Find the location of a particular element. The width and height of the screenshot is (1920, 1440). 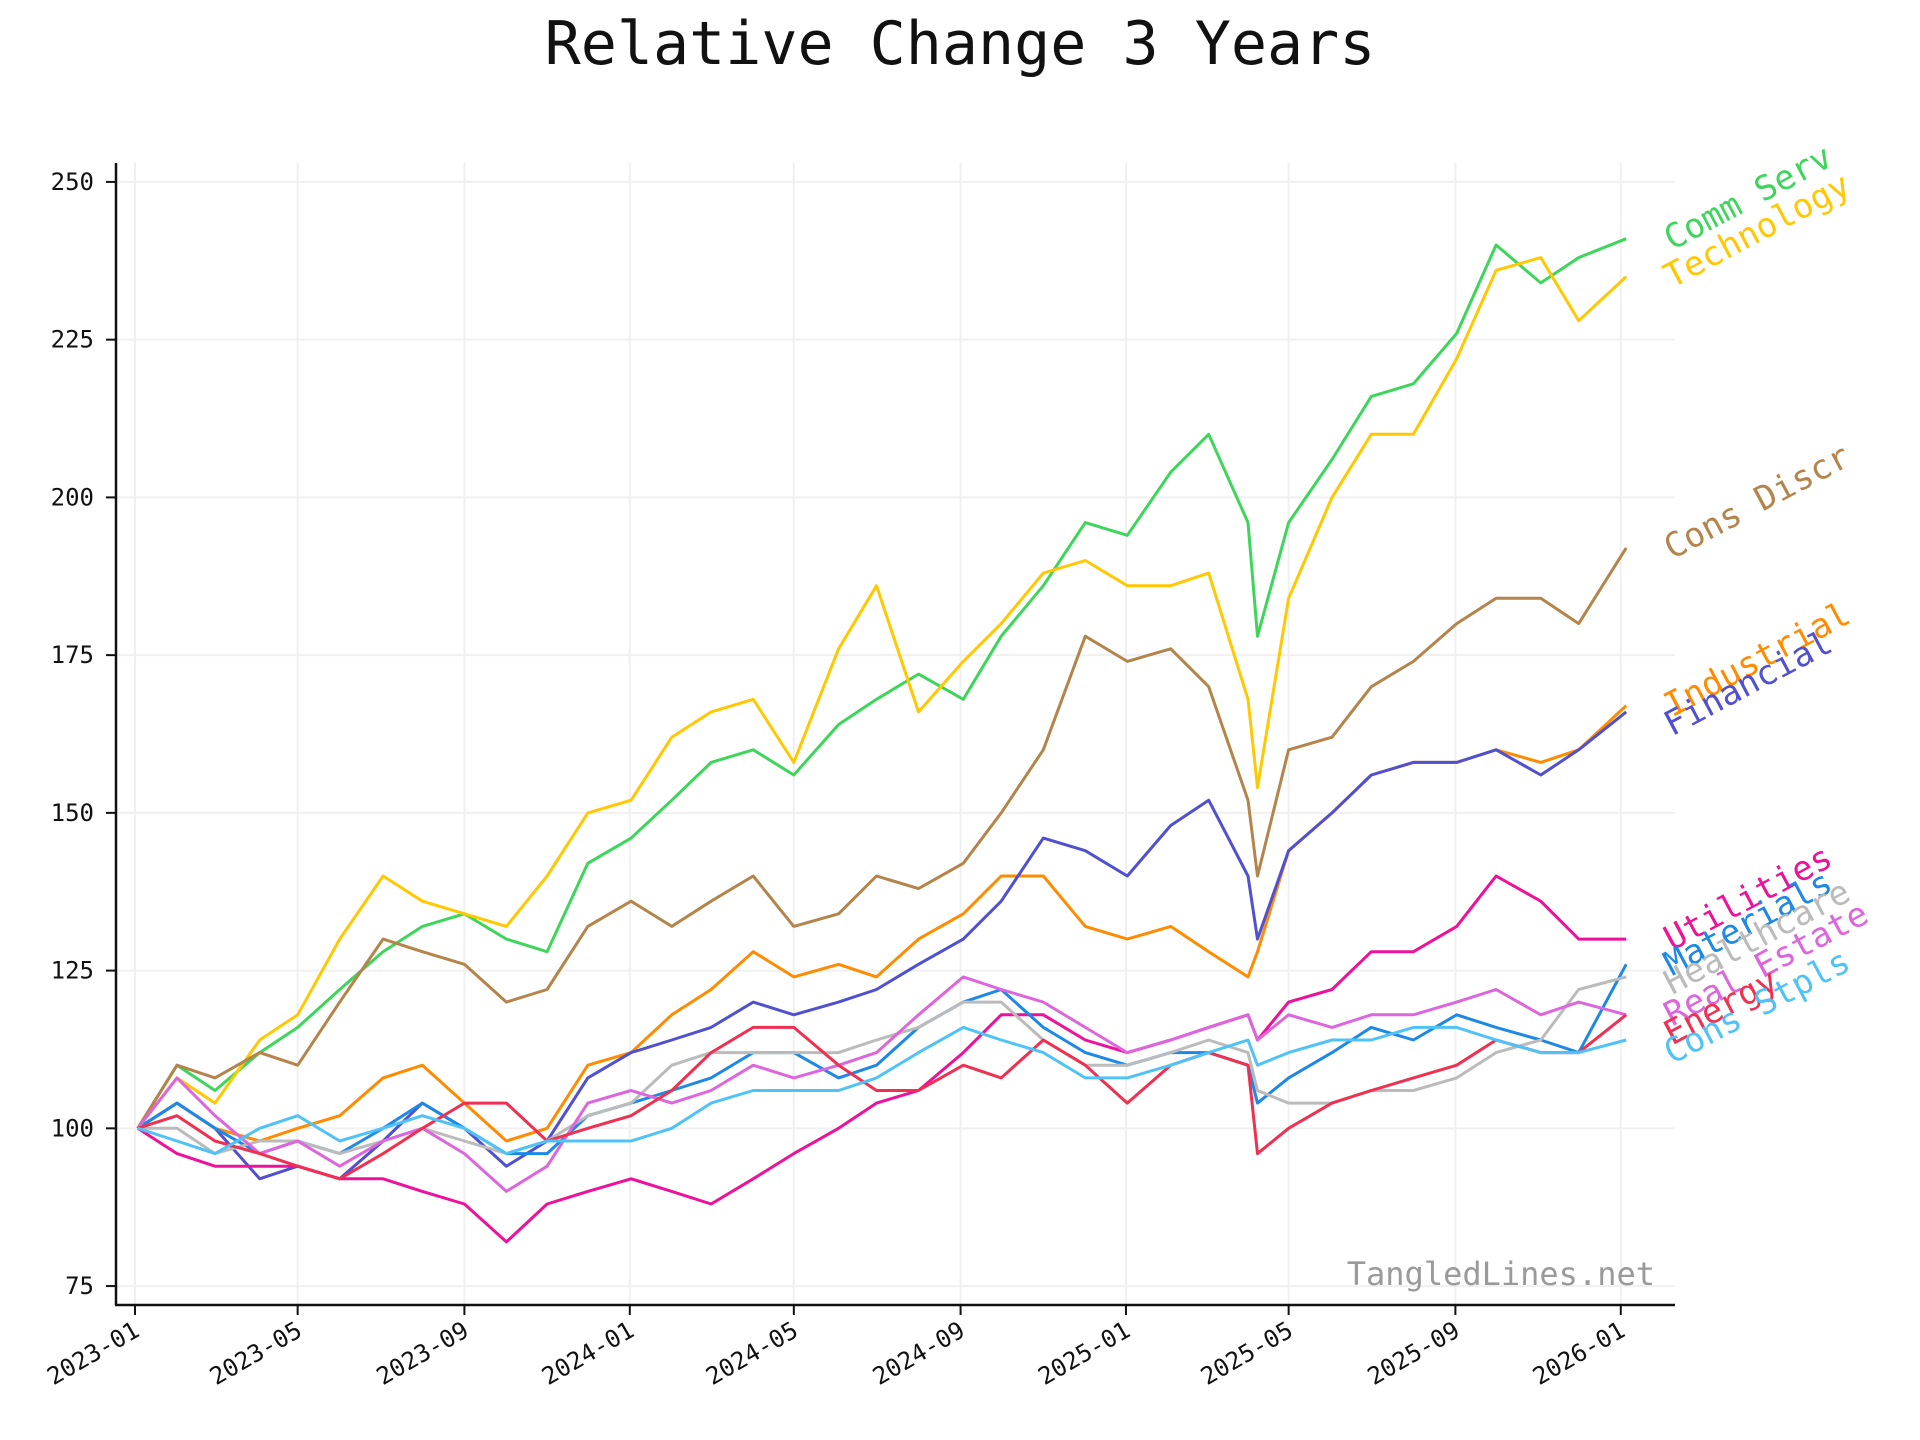

series-line-healthcare is located at coordinates (882, 1065).